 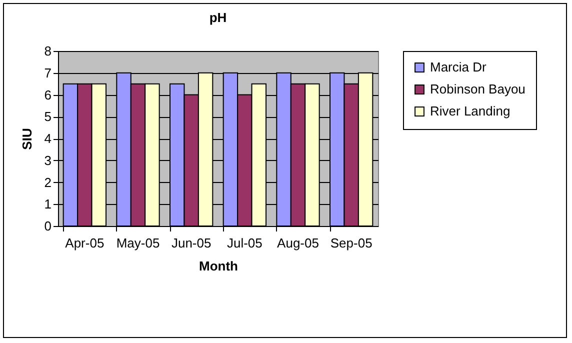 What do you see at coordinates (191, 243) in the screenshot?
I see `x-tick-label: Jun-05` at bounding box center [191, 243].